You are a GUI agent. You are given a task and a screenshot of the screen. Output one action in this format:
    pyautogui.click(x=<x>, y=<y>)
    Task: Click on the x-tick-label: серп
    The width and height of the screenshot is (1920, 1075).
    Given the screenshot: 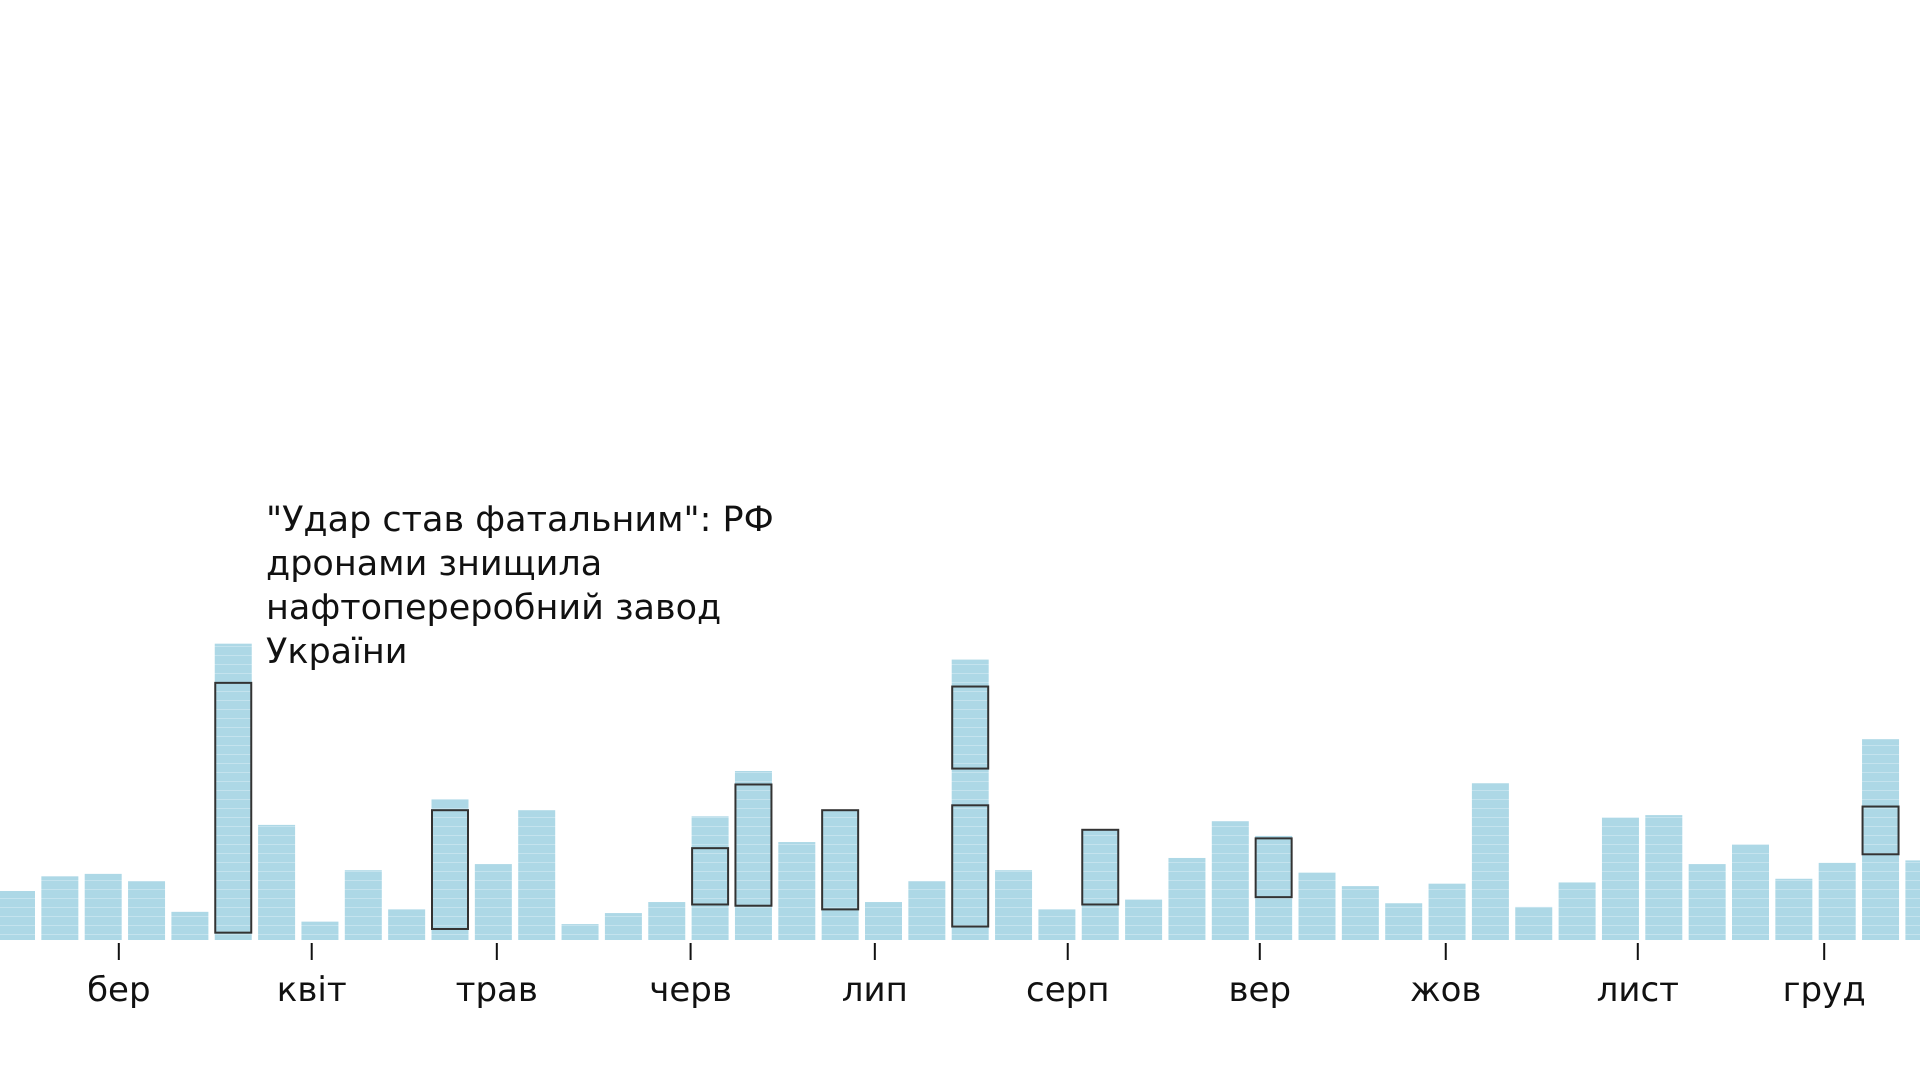 What is the action you would take?
    pyautogui.click(x=1067, y=990)
    